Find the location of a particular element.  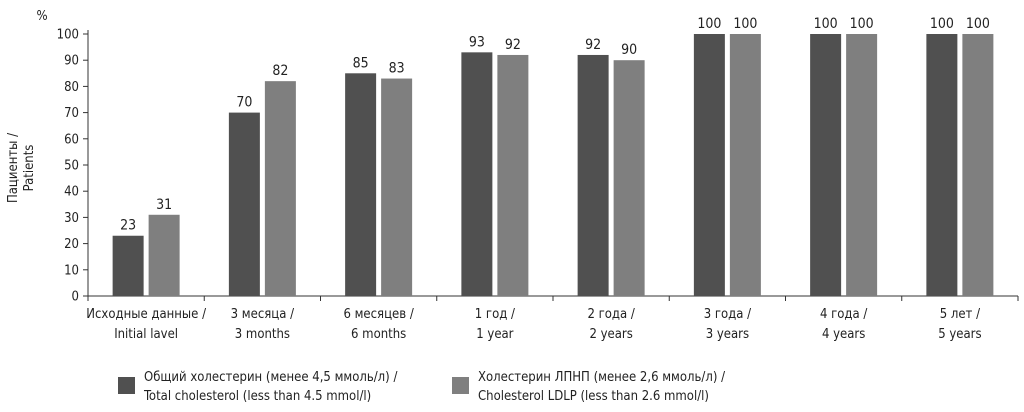

category-label: 5 лет / is located at coordinates (960, 314).